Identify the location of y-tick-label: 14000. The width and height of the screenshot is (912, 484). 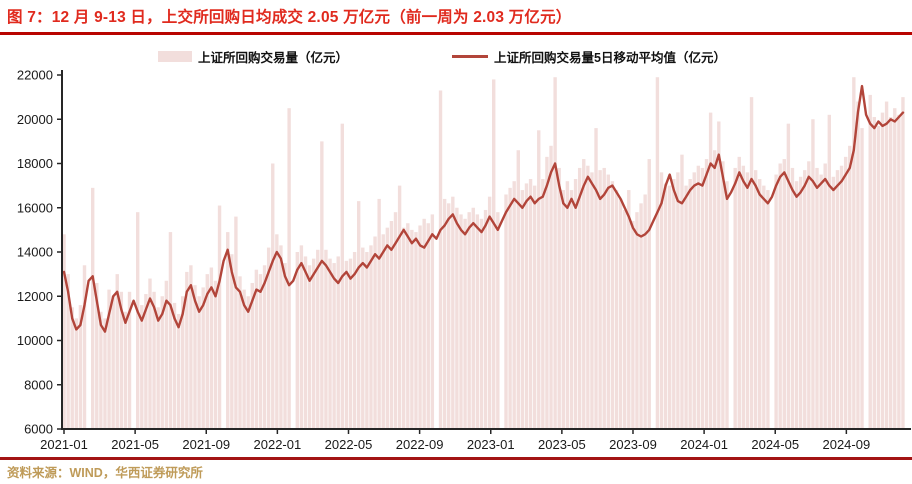
(35, 252).